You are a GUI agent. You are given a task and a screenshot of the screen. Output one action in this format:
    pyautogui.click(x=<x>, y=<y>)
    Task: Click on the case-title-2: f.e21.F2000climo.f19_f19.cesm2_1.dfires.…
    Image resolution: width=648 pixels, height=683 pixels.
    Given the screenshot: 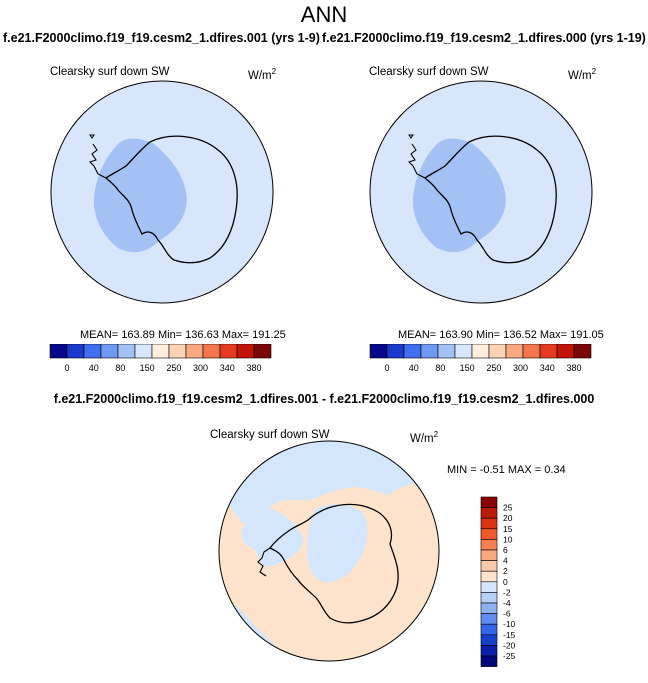 What is the action you would take?
    pyautogui.click(x=484, y=38)
    